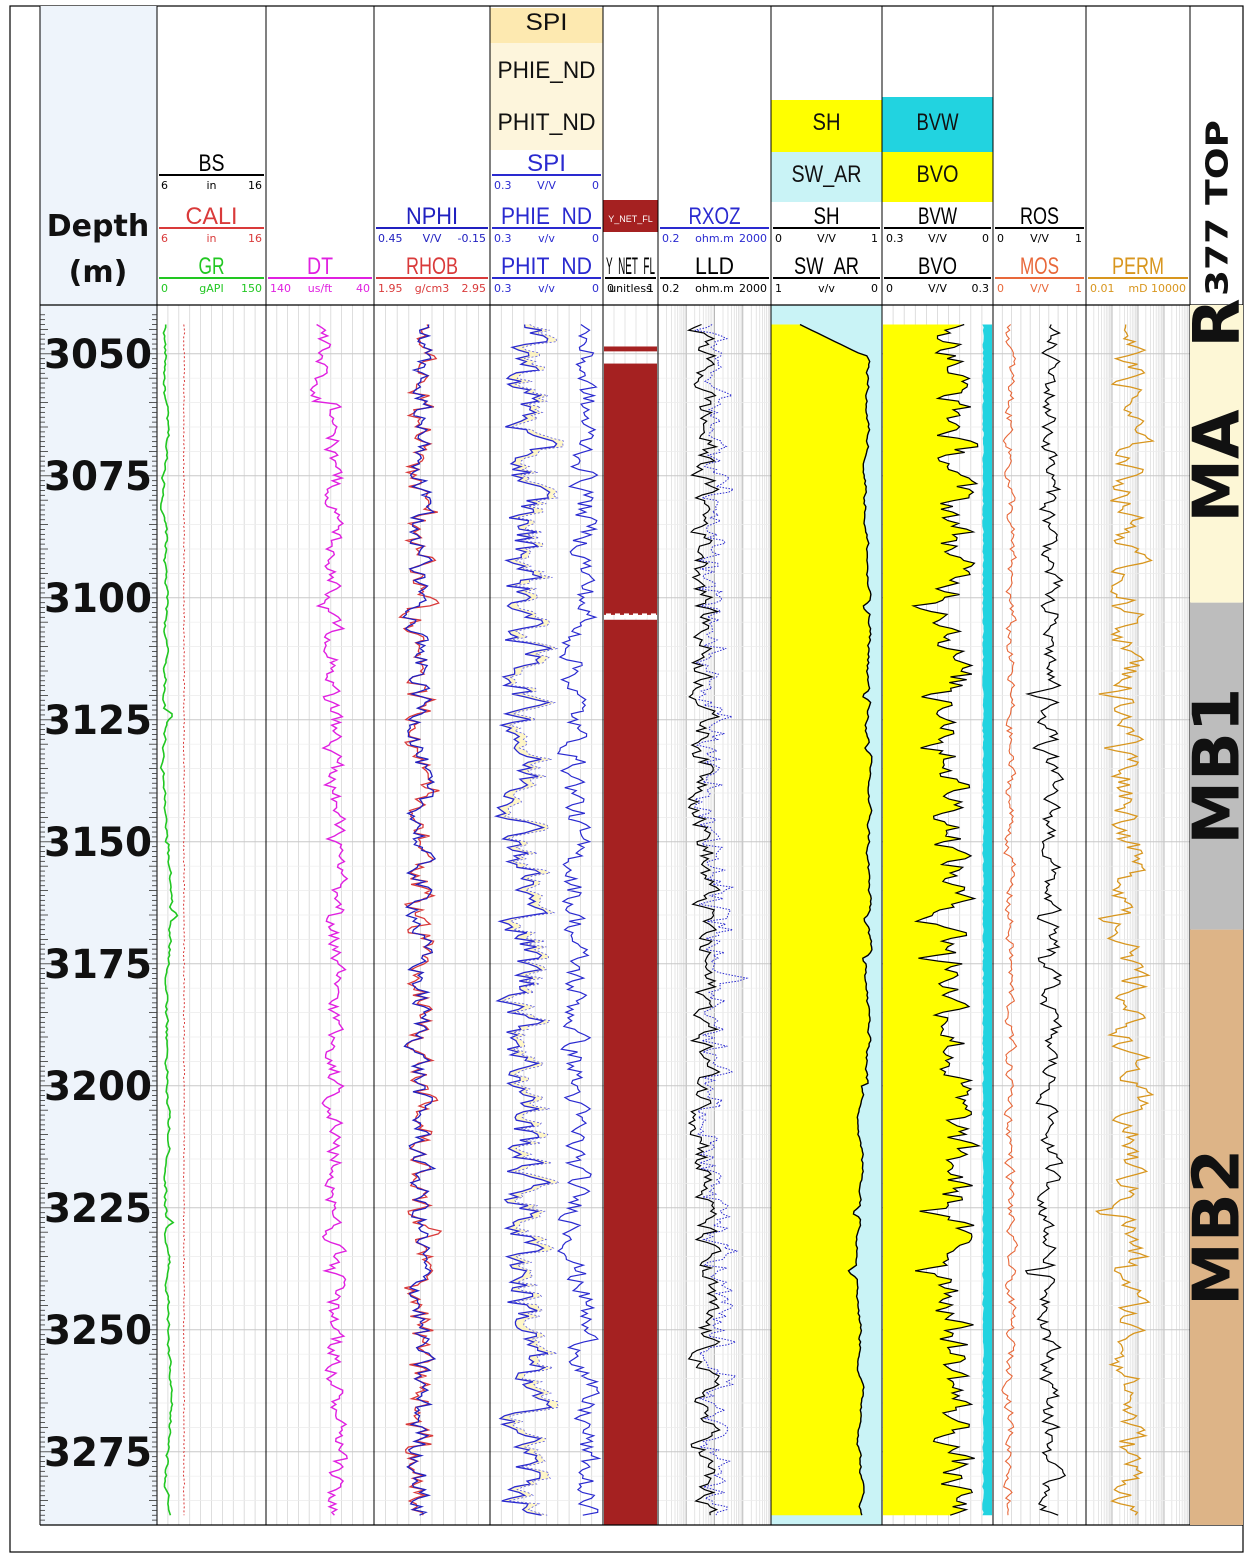 The width and height of the screenshot is (1247, 1561). What do you see at coordinates (212, 216) in the screenshot?
I see `curve-name-cali: CALI` at bounding box center [212, 216].